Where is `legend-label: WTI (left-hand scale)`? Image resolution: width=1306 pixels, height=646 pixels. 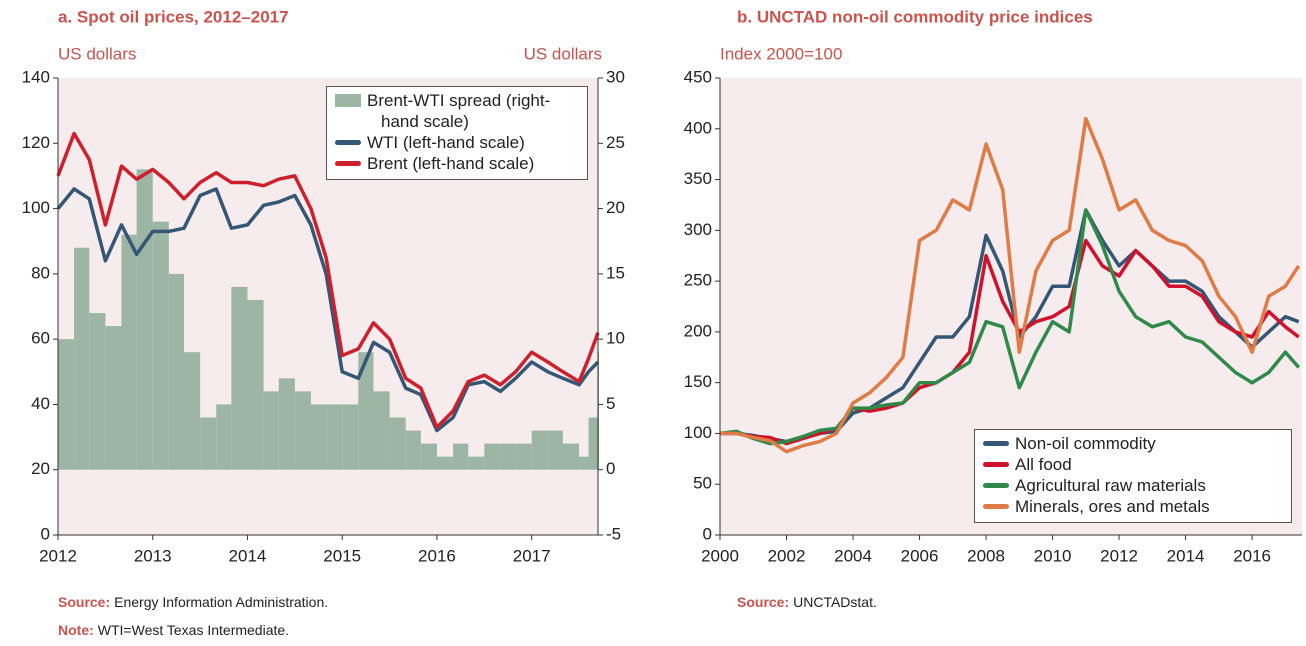 legend-label: WTI (left-hand scale) is located at coordinates (446, 142).